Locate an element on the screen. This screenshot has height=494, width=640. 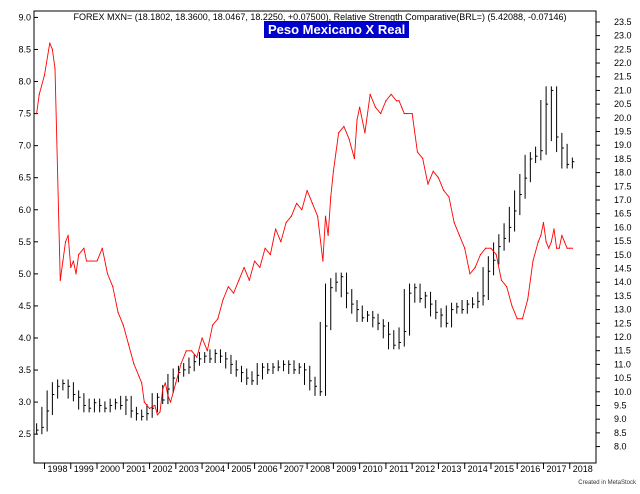
right-tick-label: 10.5 is located at coordinates (623, 378).